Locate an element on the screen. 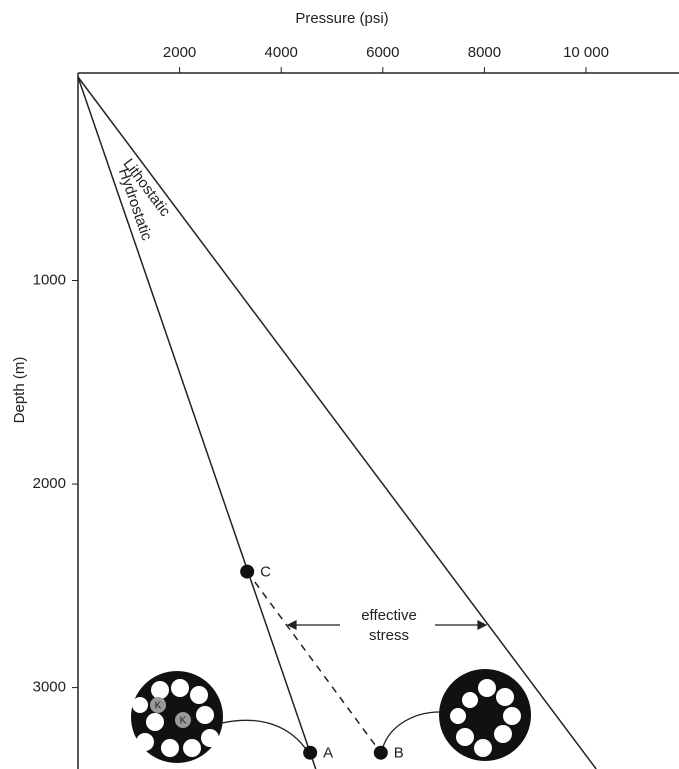 The image size is (679, 769). x-tick-label: 4000 is located at coordinates (281, 52).